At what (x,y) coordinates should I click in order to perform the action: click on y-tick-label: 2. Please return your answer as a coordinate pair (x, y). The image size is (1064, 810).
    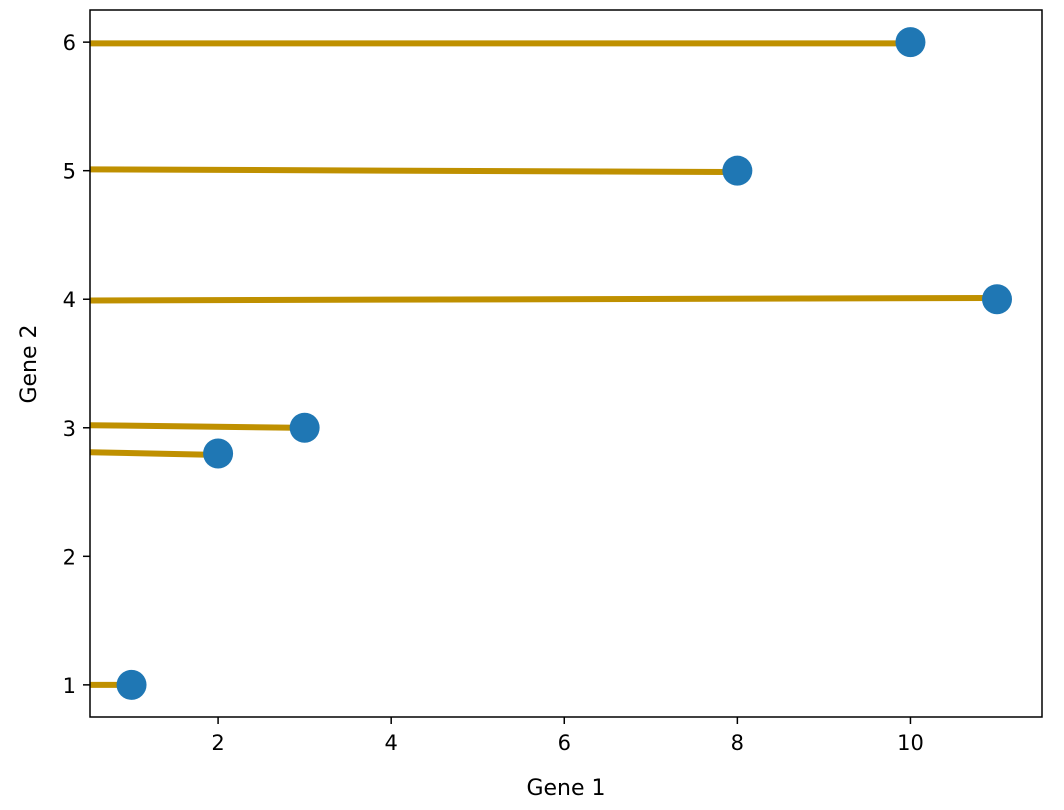
    Looking at the image, I should click on (69, 557).